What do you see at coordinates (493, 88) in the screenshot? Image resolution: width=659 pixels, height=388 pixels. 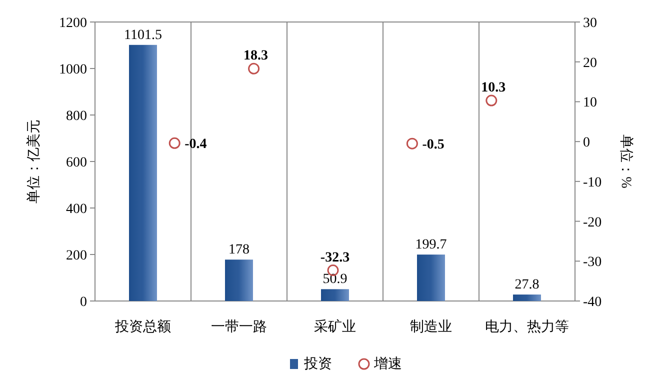 I see `data-label: 10.3` at bounding box center [493, 88].